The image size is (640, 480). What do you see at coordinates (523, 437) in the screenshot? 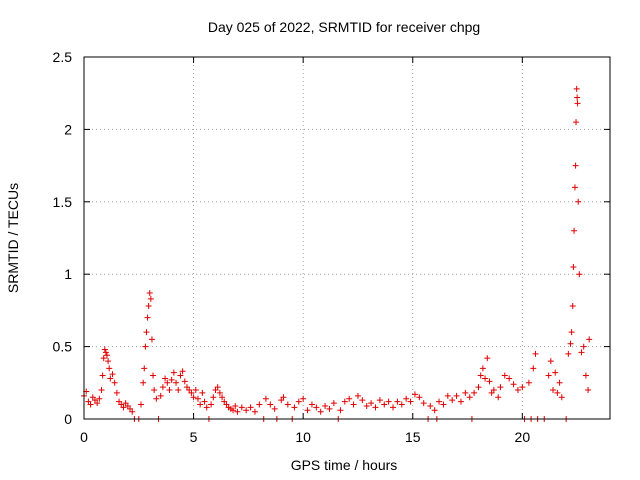
I see `x-tick-label: 20` at bounding box center [523, 437].